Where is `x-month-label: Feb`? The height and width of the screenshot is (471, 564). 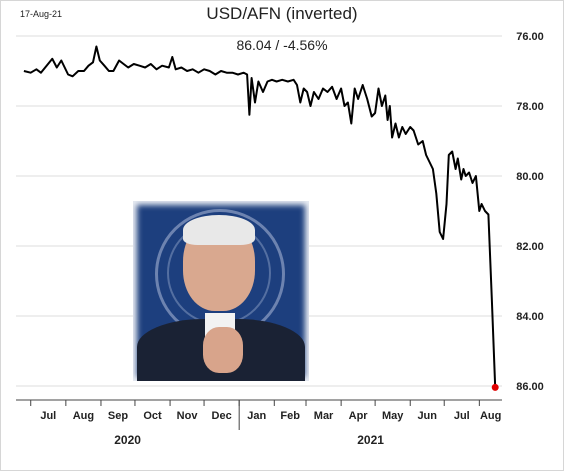
x-month-label: Feb is located at coordinates (290, 416).